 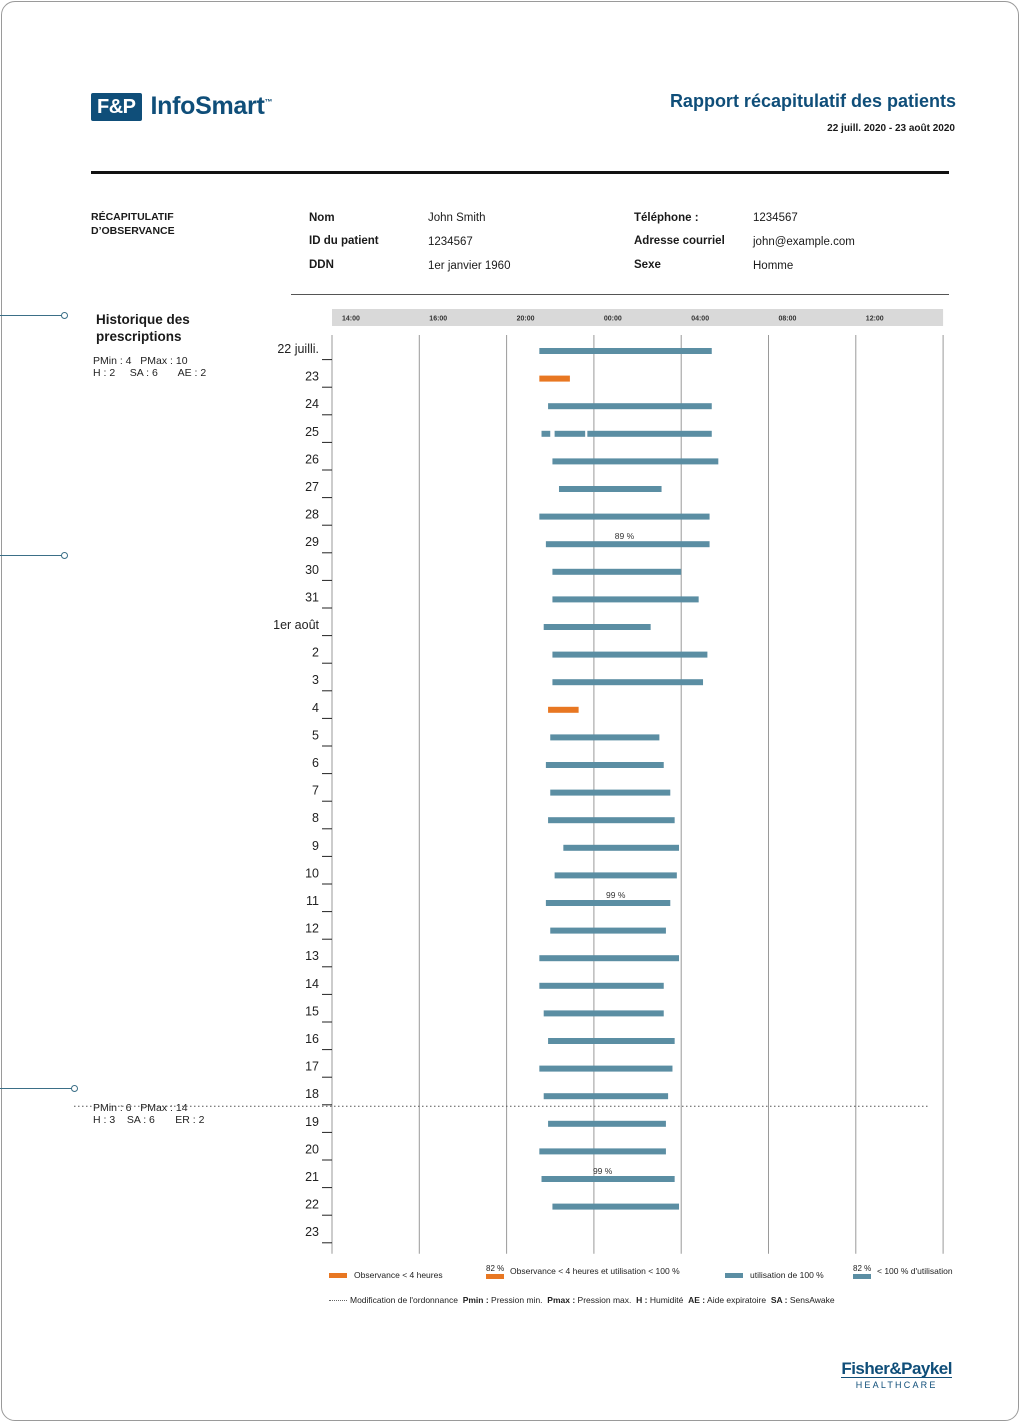 What do you see at coordinates (312, 956) in the screenshot?
I see `day-label: 13` at bounding box center [312, 956].